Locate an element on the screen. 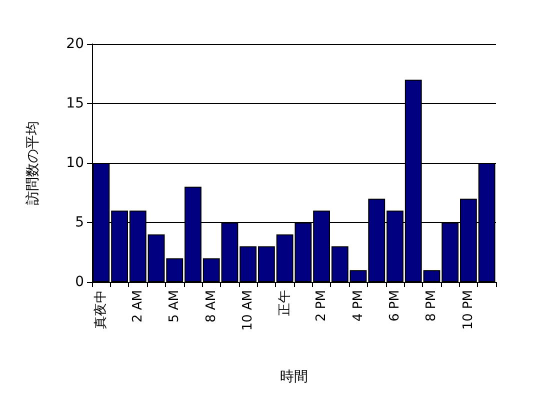 Image resolution: width=548 pixels, height=398 pixels. x-tick-label: 真夜中 is located at coordinates (100, 309).